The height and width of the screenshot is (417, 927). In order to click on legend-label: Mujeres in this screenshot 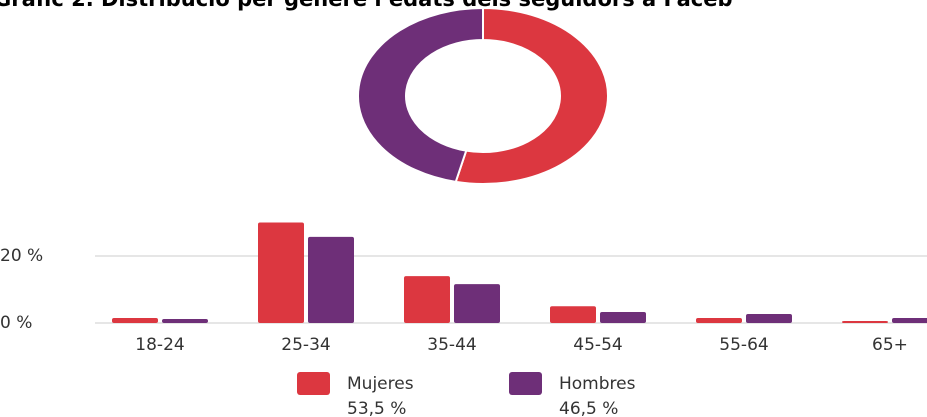, I will do `click(380, 384)`.